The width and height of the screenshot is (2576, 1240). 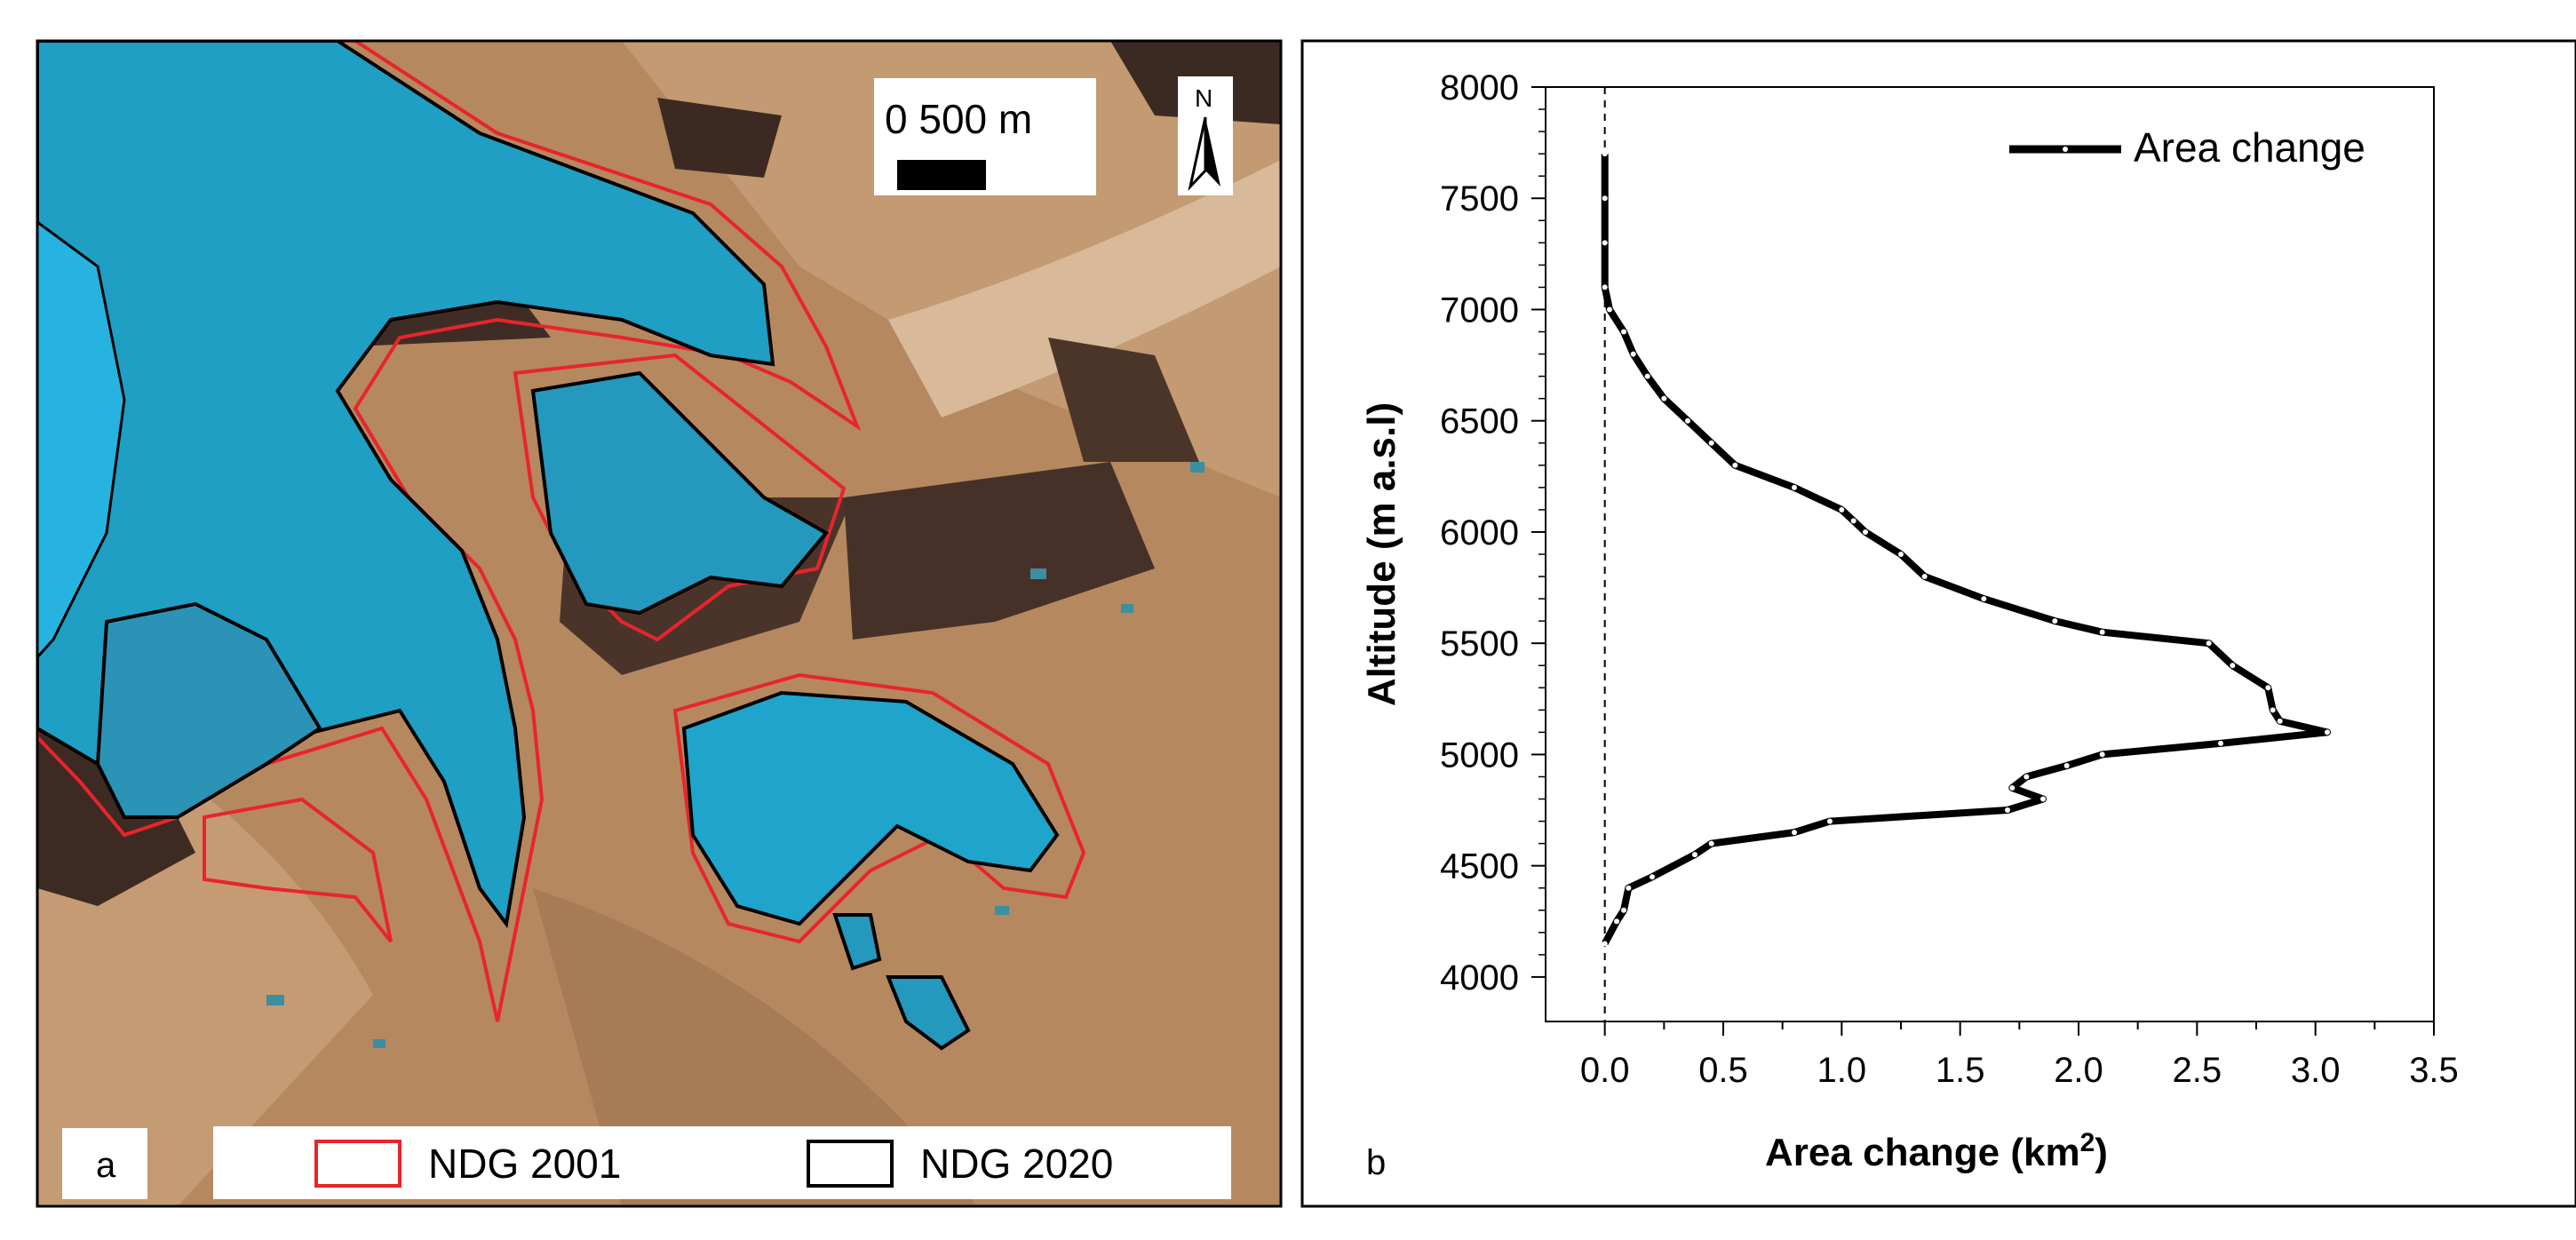 I want to click on legend-label-area-change: Area change, so click(x=2249, y=147).